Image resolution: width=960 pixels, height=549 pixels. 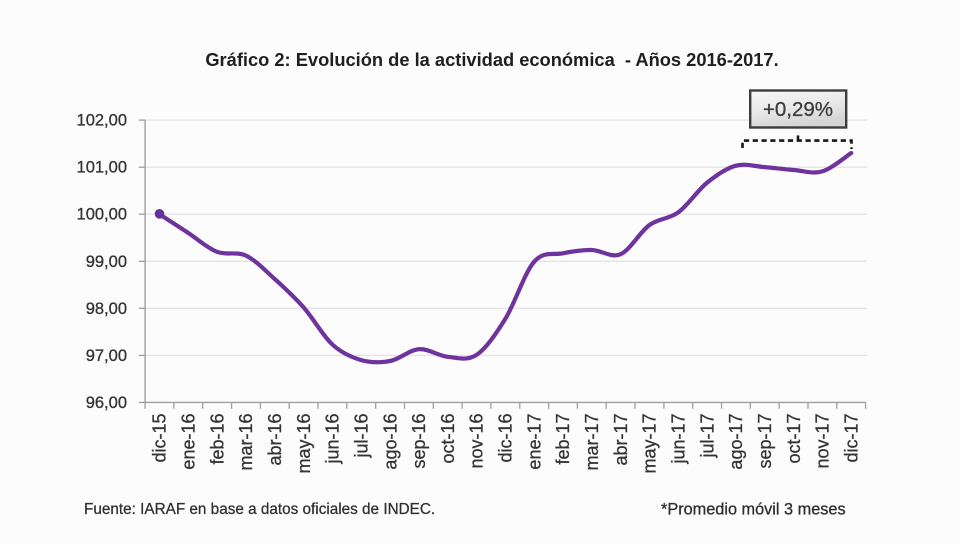 I want to click on svg-text: 102,00, so click(x=102, y=121).